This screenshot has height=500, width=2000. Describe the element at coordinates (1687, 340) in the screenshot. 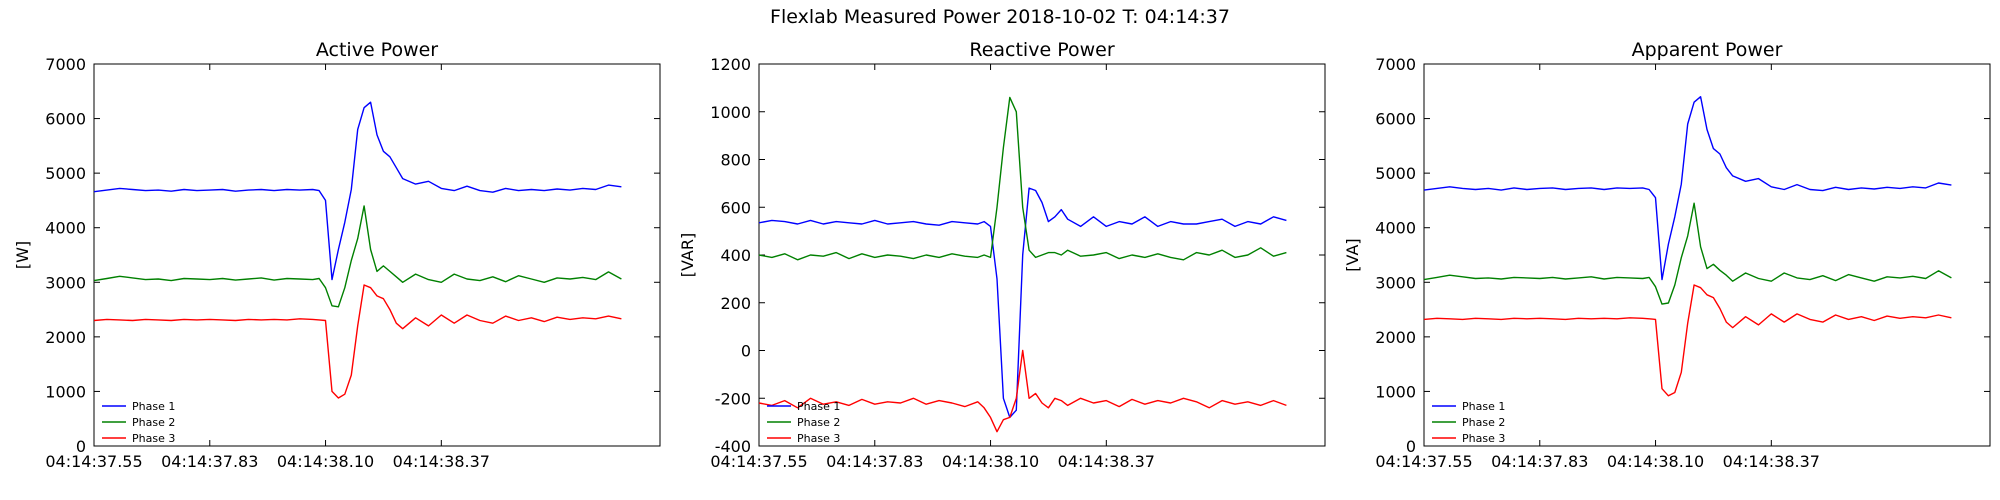

I see `chart-3-series-phase-3-line` at that location.